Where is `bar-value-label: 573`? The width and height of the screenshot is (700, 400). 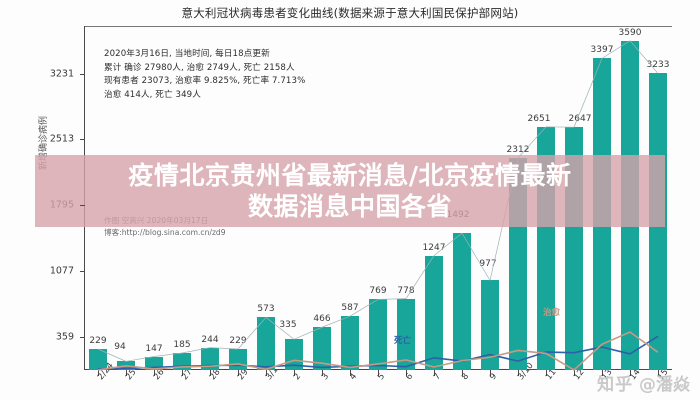
bar-value-label: 573 is located at coordinates (266, 309).